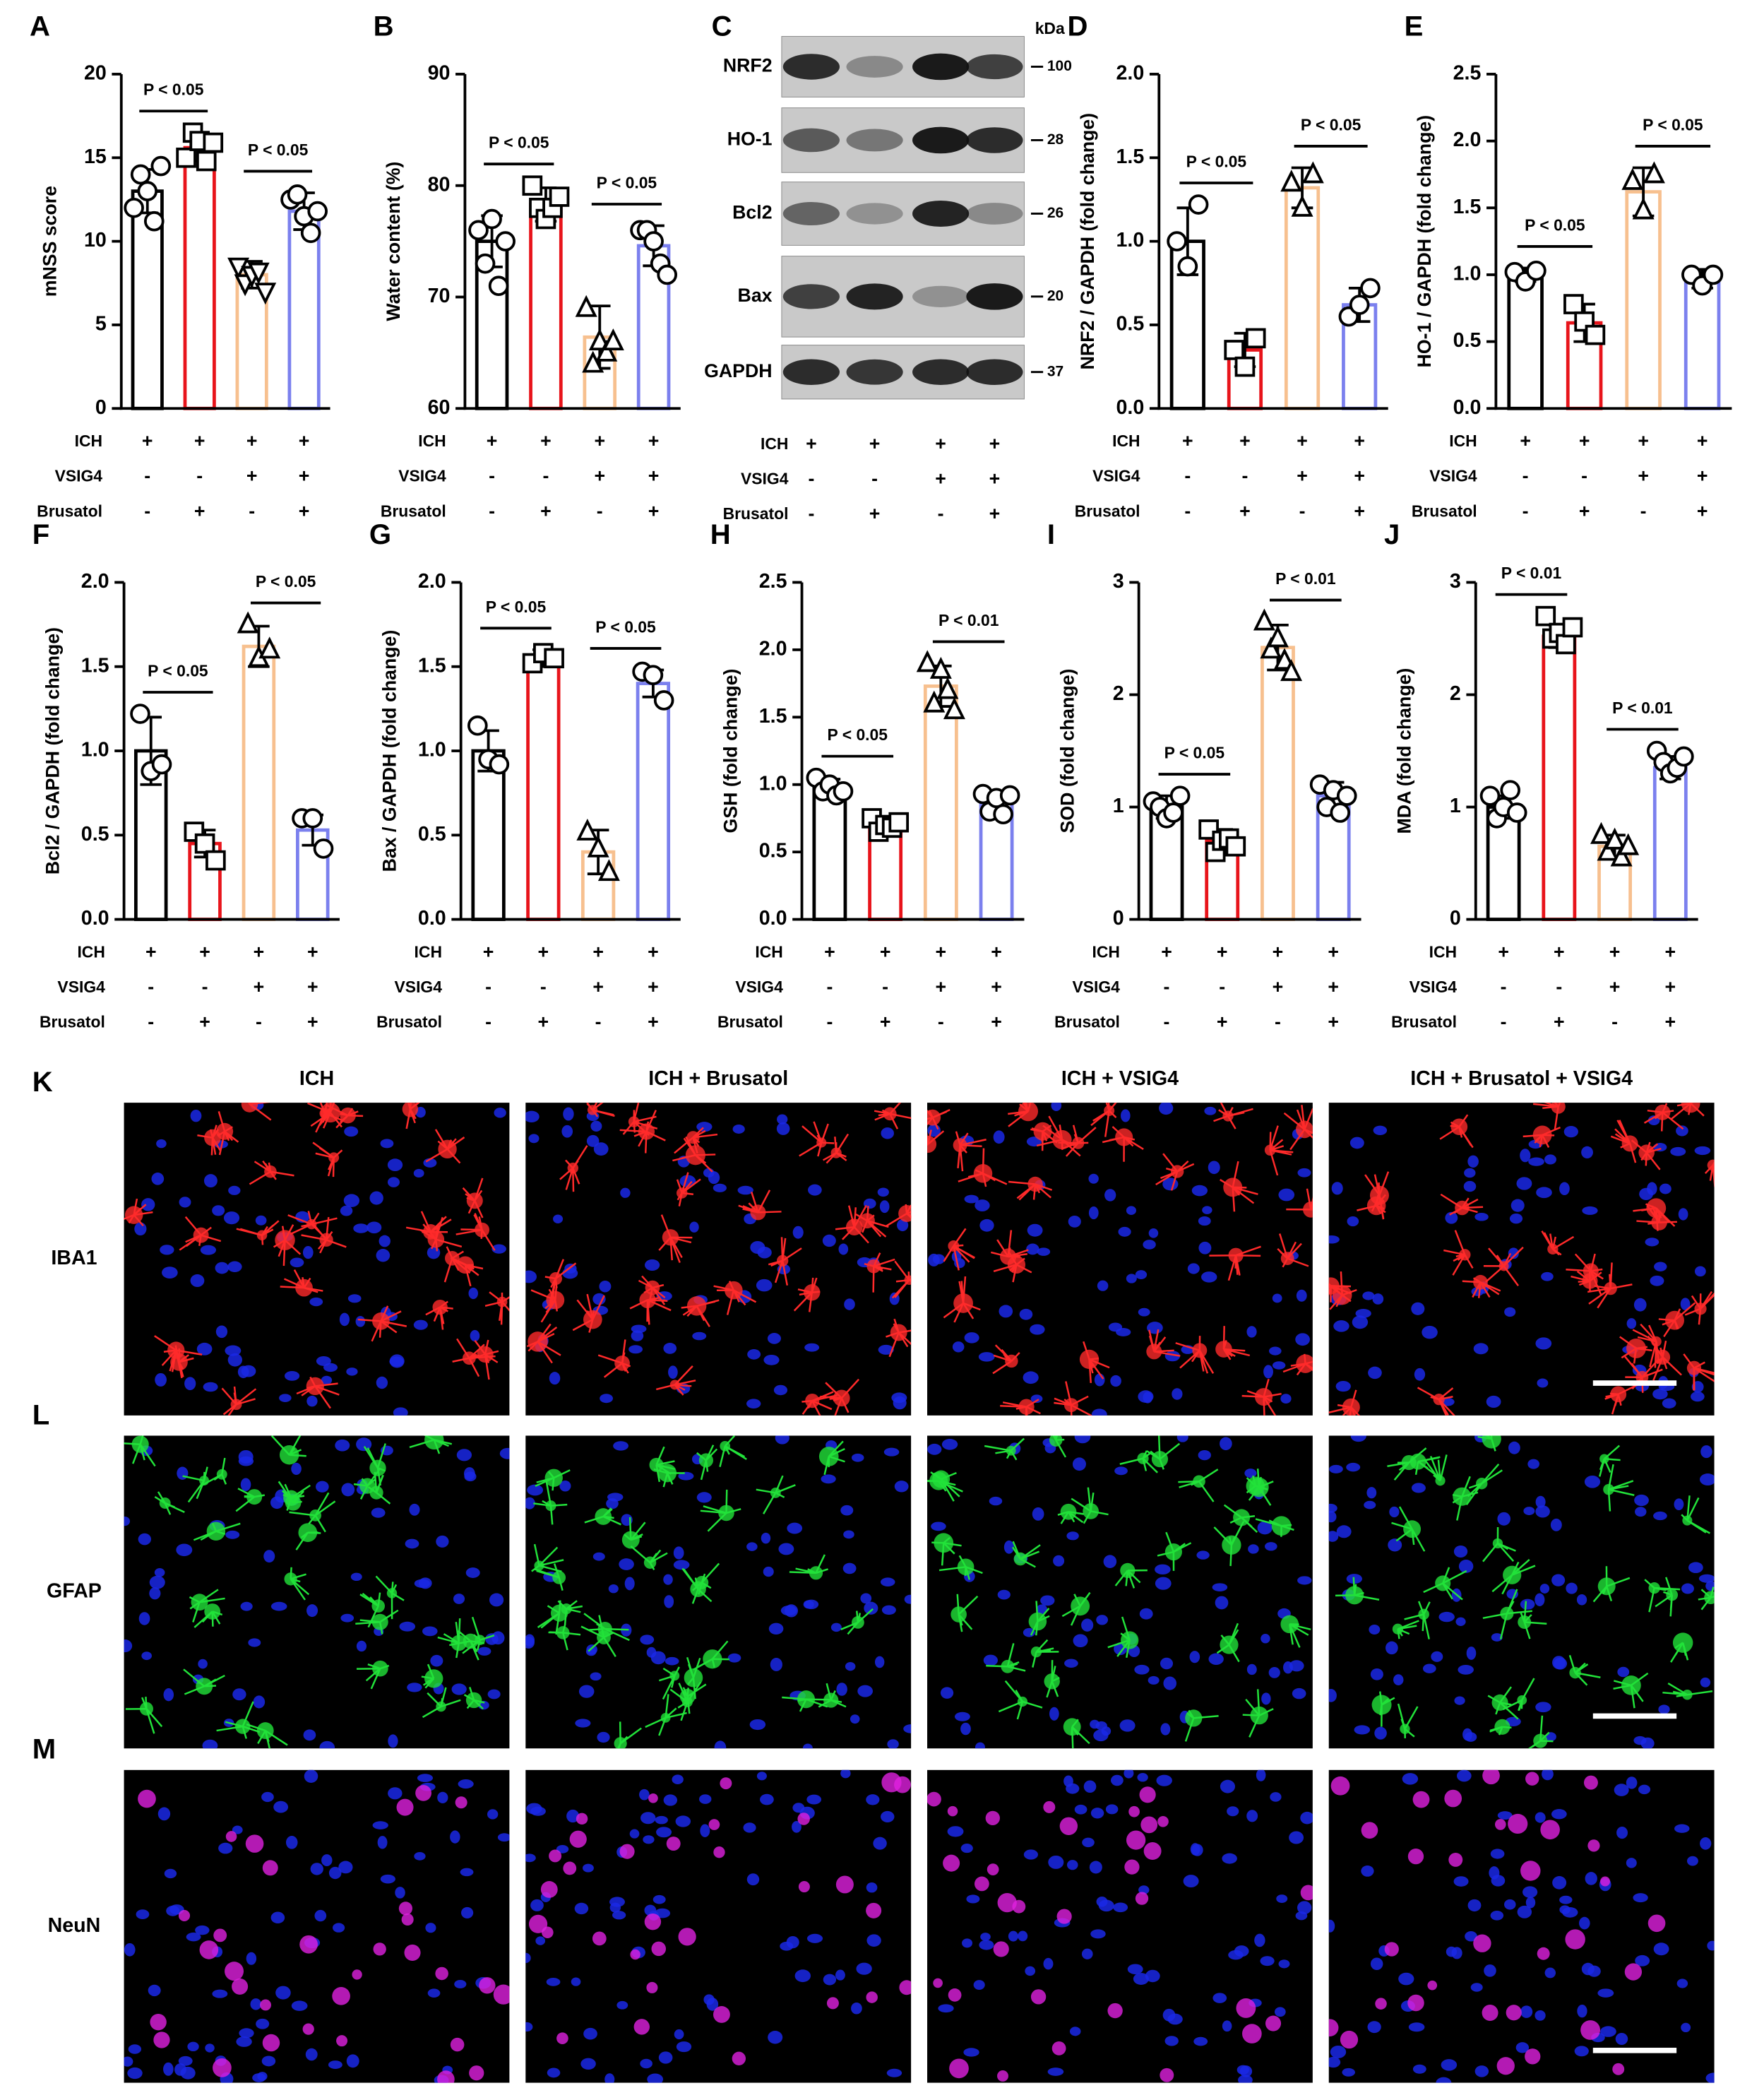 The height and width of the screenshot is (2100, 1752). What do you see at coordinates (718, 1592) in the screenshot?
I see `micrograph-bg` at bounding box center [718, 1592].